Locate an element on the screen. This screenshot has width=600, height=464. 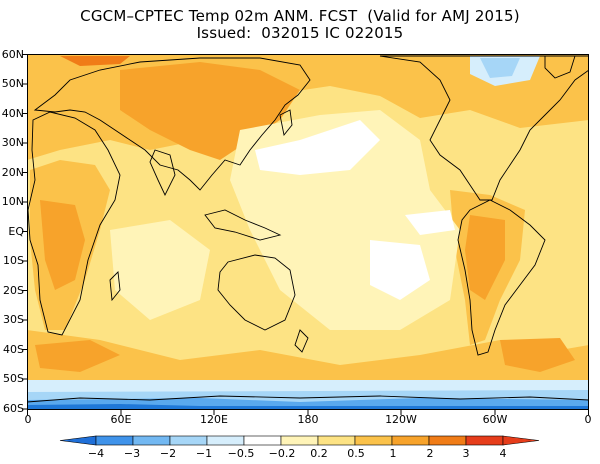
field-strong-southindian is located at coordinates (77, 356).